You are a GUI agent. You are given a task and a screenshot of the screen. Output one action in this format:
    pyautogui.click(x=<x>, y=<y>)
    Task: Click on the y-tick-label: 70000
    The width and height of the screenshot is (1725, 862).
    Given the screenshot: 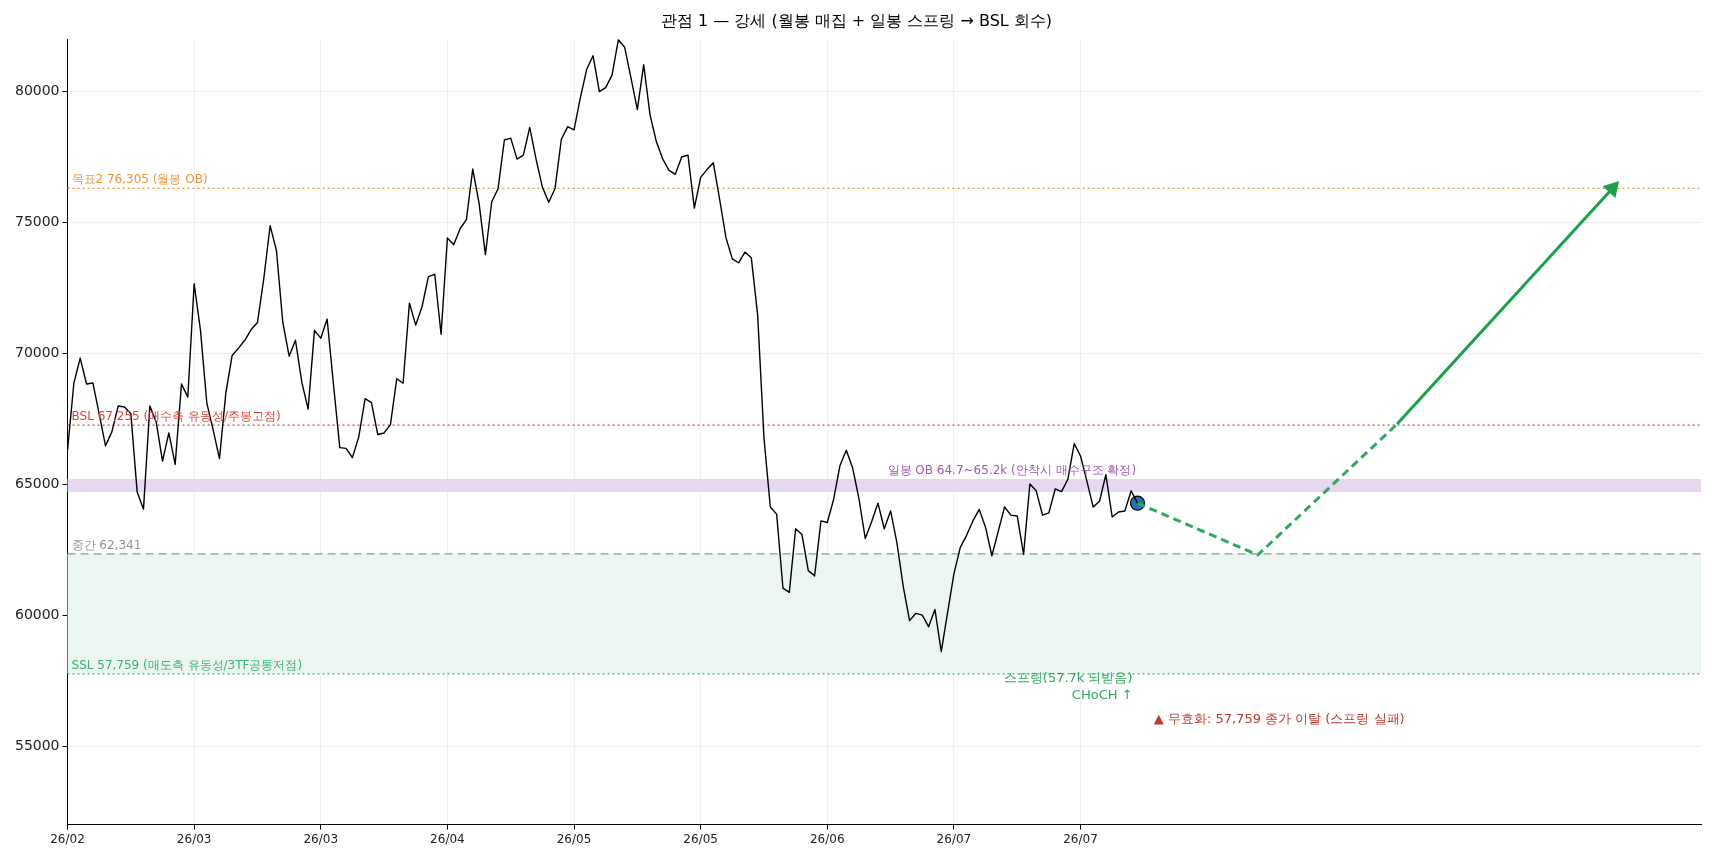 What is the action you would take?
    pyautogui.click(x=37, y=352)
    